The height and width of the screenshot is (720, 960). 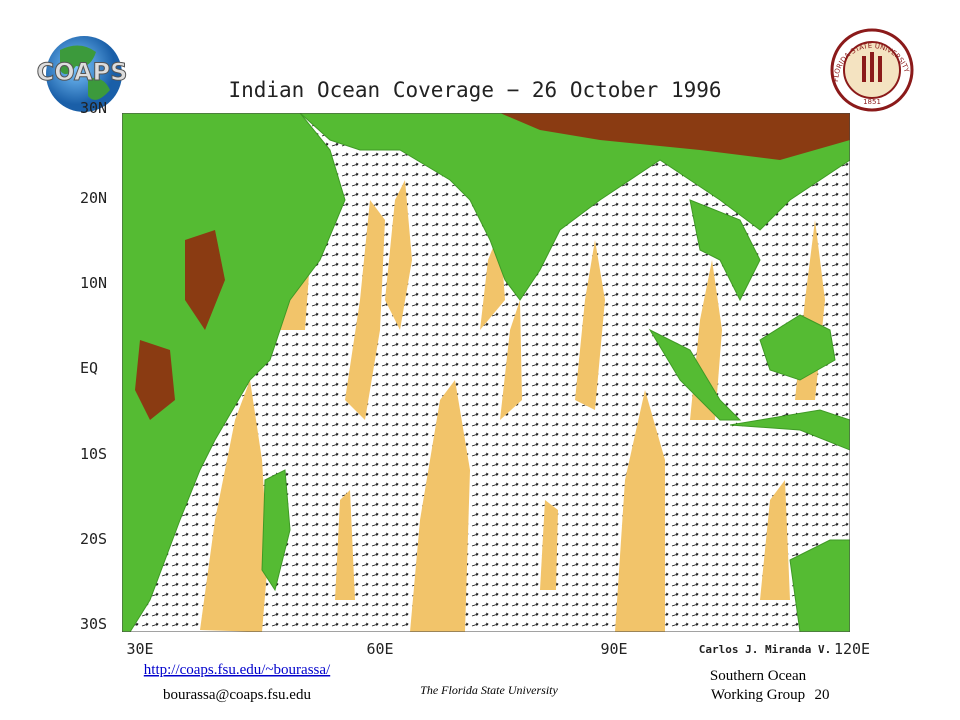 I want to click on page-number: 20, so click(x=822, y=695).